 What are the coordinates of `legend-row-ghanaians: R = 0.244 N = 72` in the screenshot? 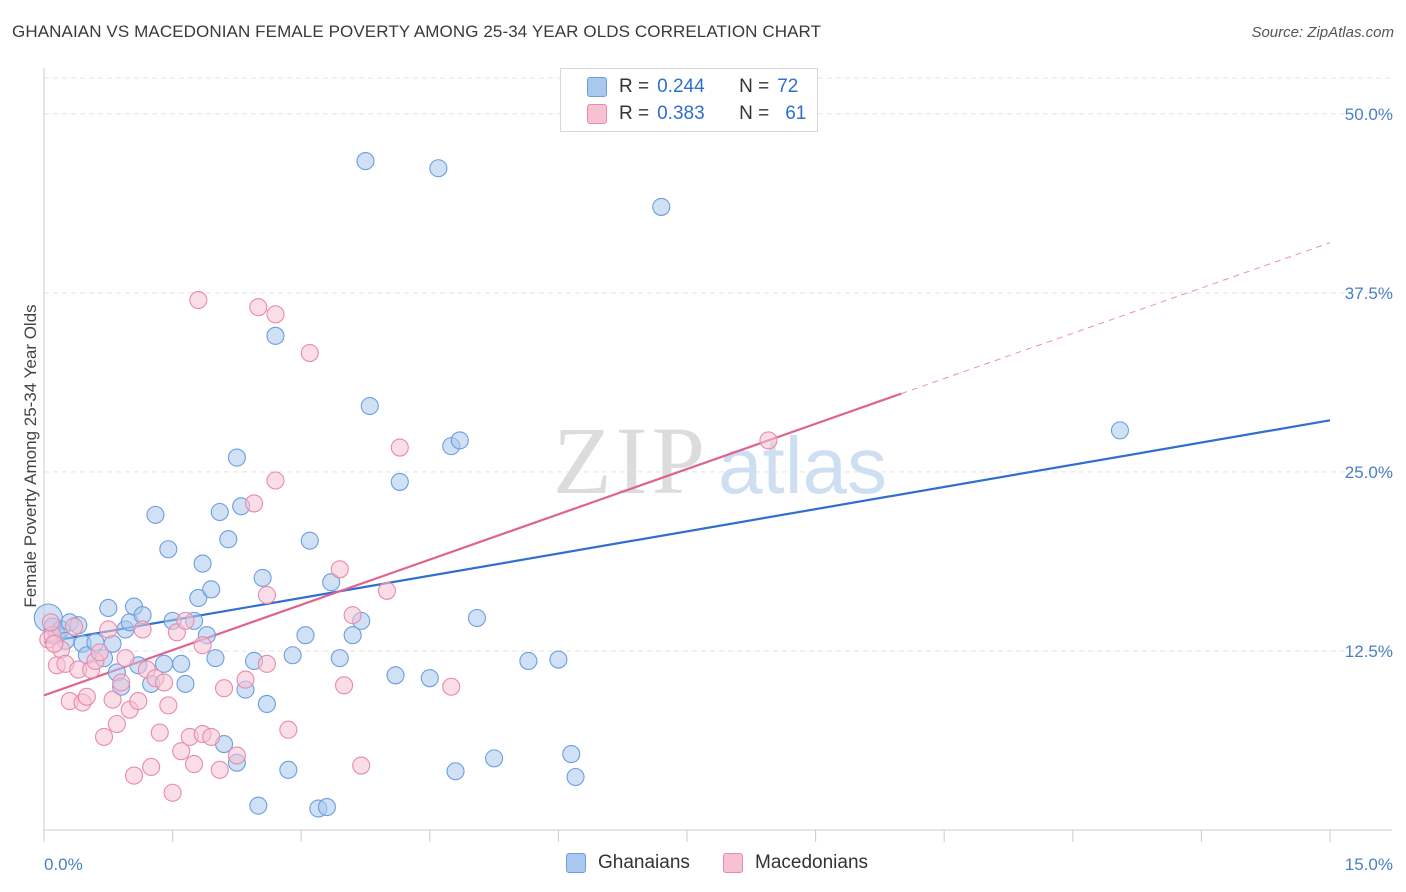 It's located at (692, 87).